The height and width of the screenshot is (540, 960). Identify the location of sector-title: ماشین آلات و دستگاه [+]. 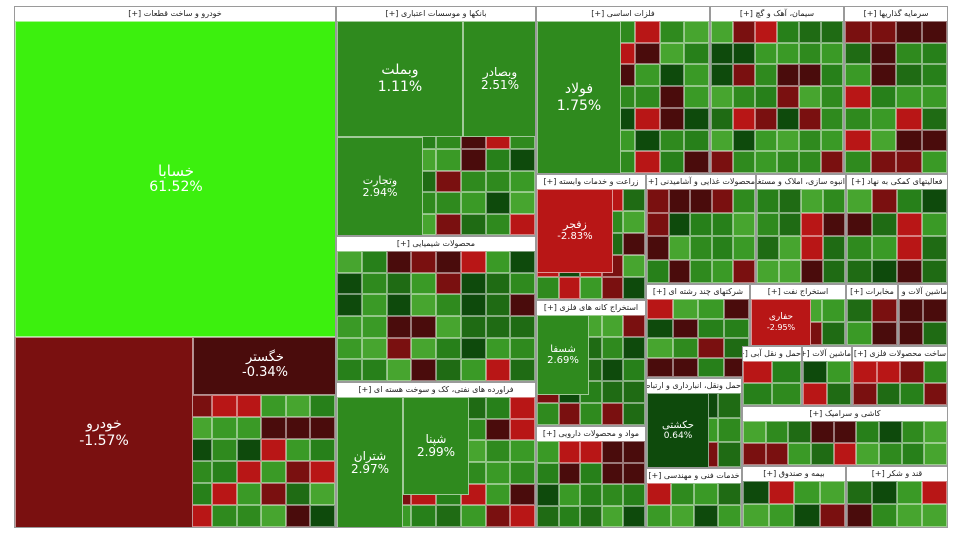
(923, 292).